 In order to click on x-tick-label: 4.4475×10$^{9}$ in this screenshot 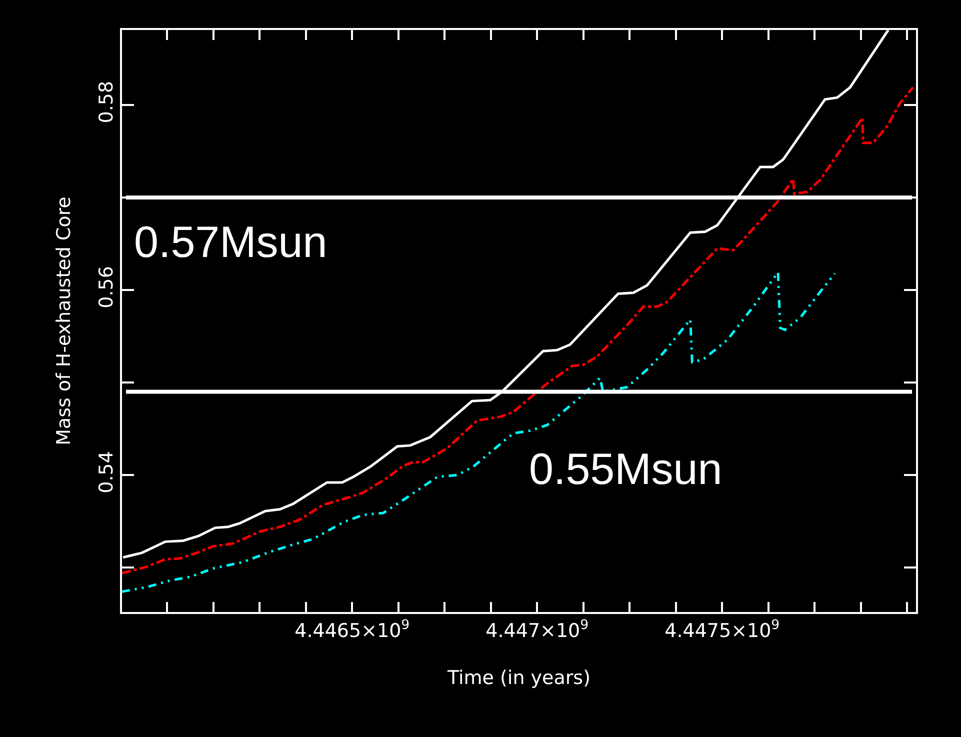, I will do `click(722, 630)`.